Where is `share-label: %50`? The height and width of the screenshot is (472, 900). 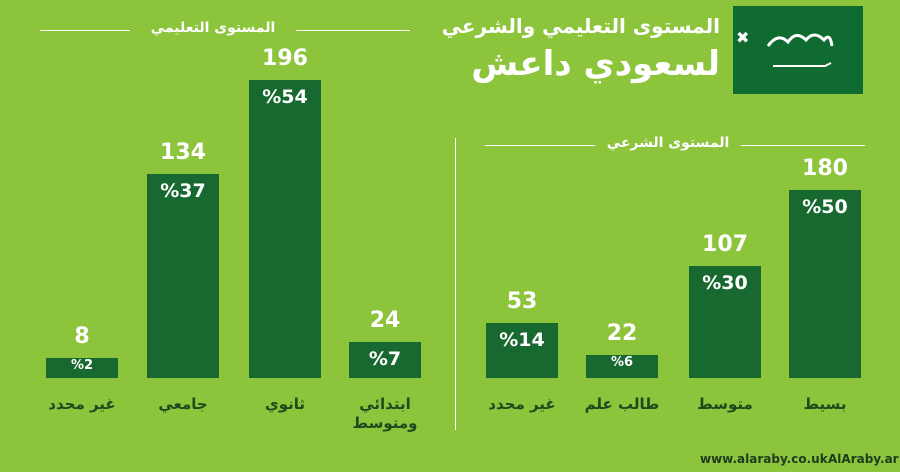
share-label: %50 is located at coordinates (825, 206).